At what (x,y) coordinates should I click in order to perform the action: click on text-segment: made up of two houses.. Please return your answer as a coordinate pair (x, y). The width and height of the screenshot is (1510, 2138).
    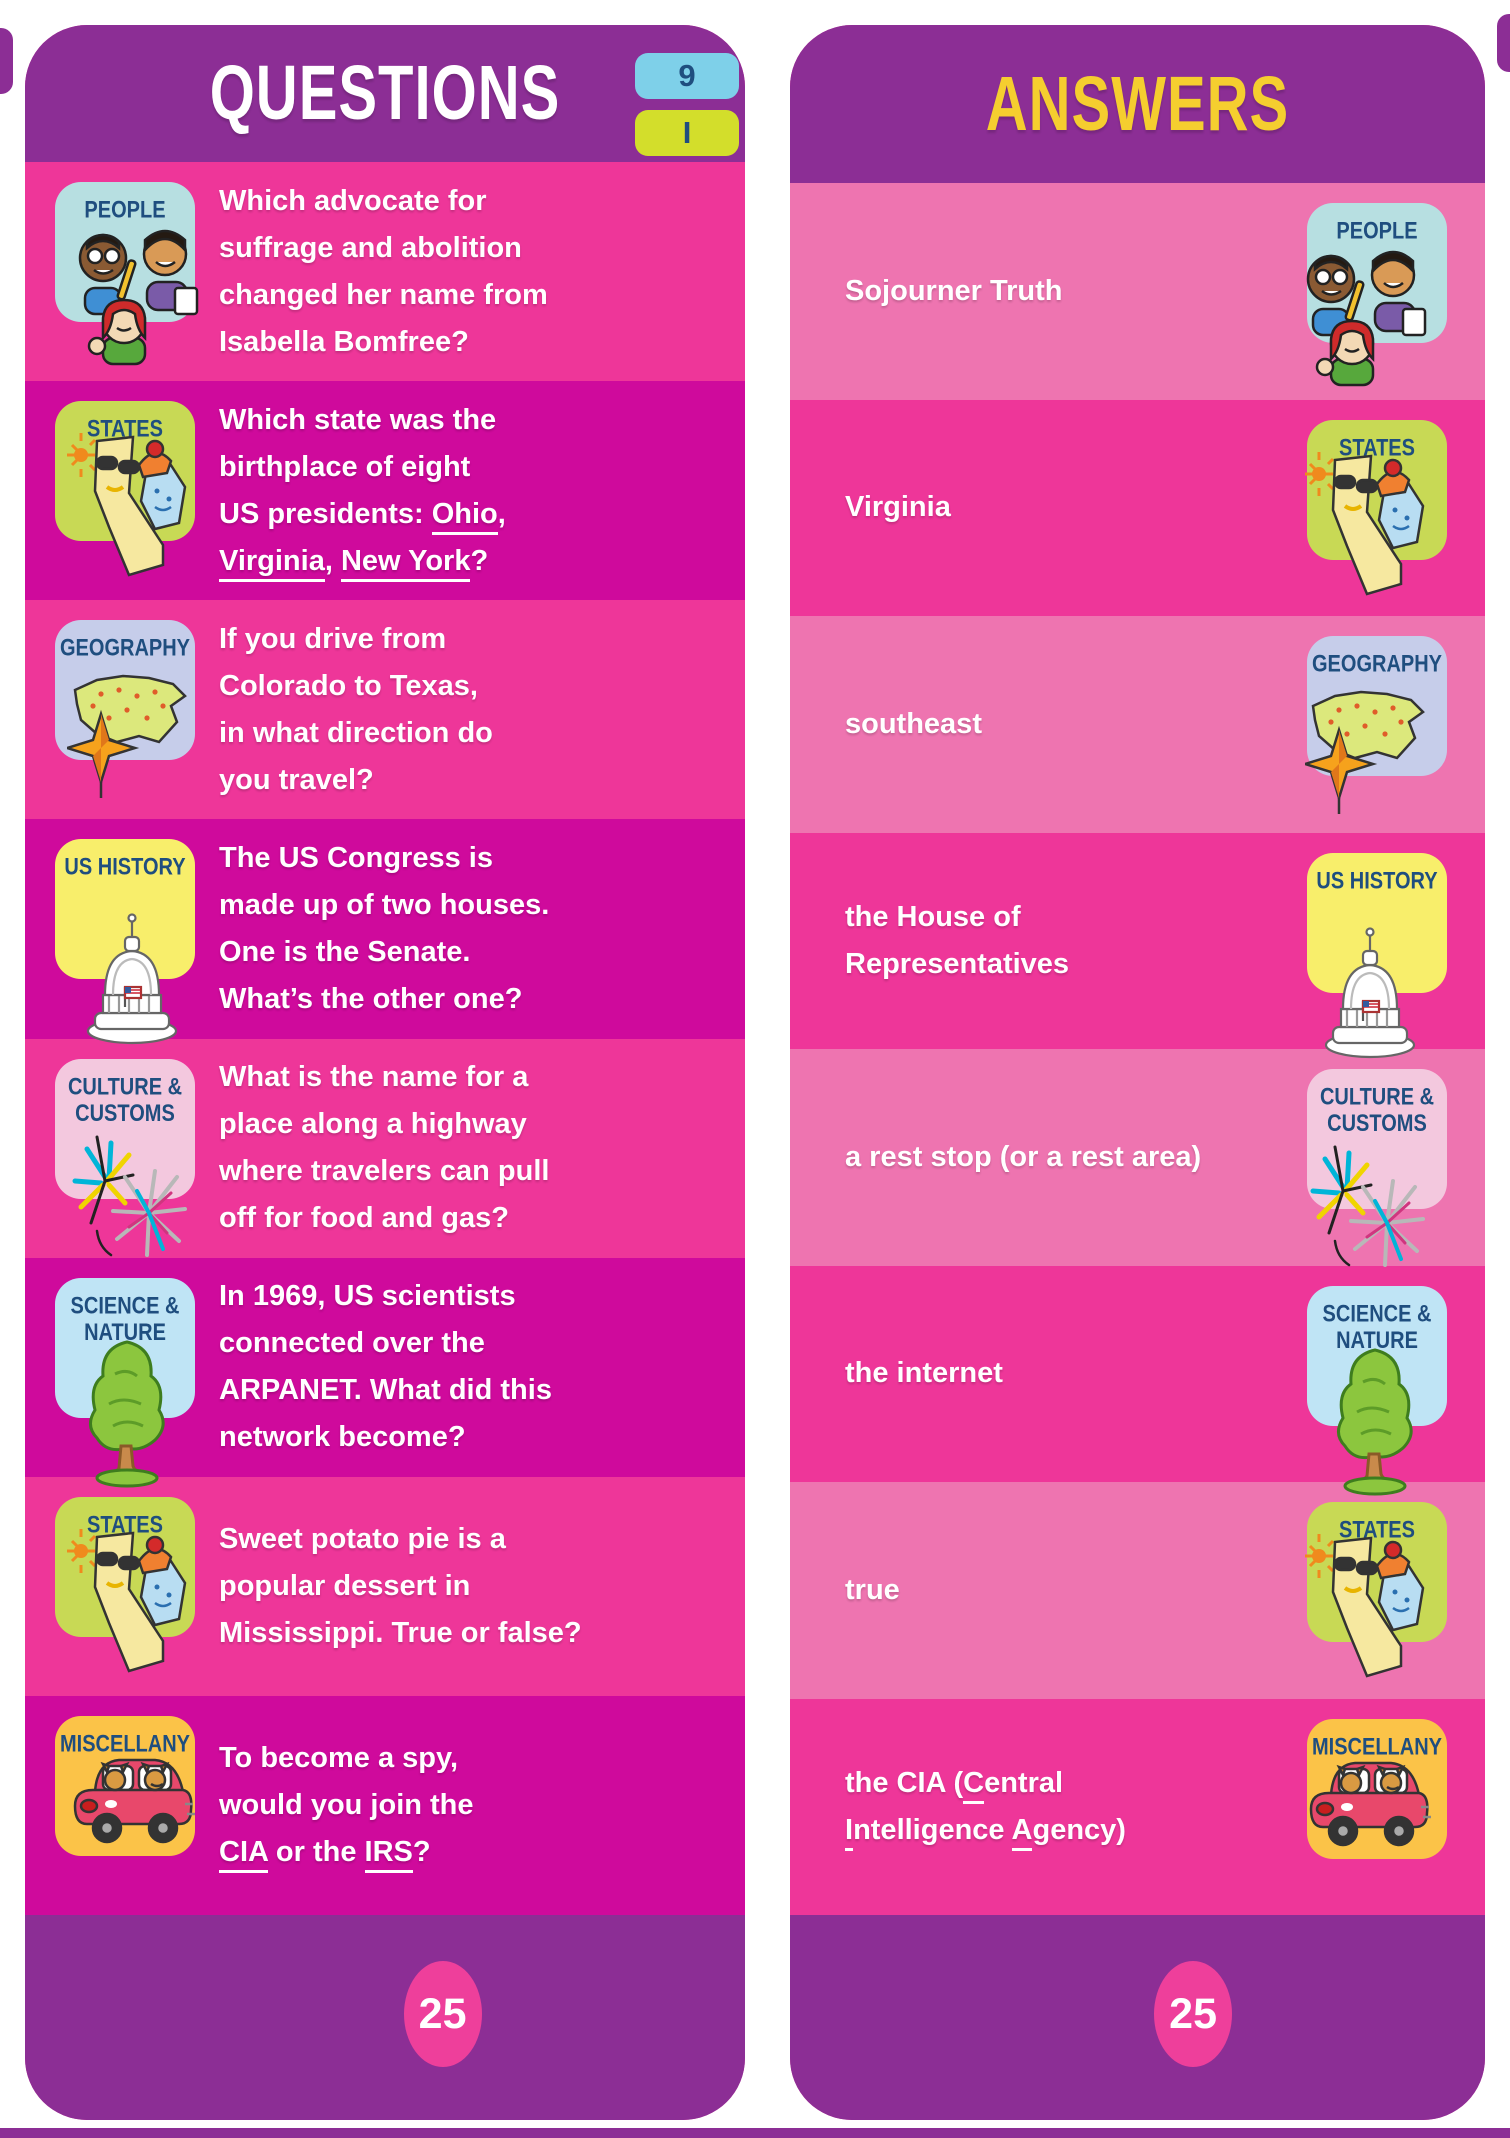
    Looking at the image, I should click on (384, 904).